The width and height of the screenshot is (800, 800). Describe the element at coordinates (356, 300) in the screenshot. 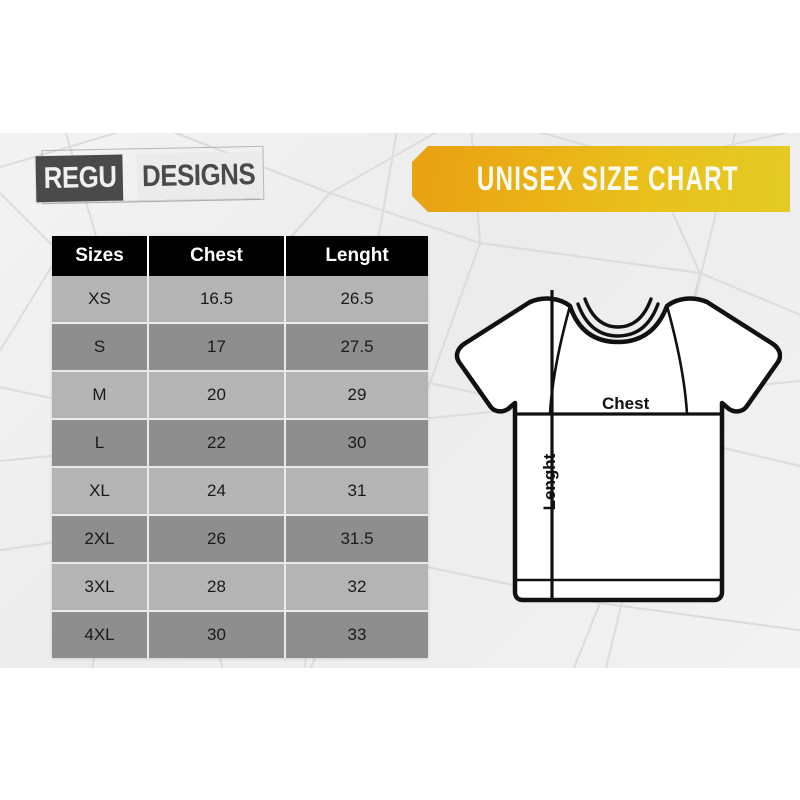

I see `cell-length: 26.5` at that location.